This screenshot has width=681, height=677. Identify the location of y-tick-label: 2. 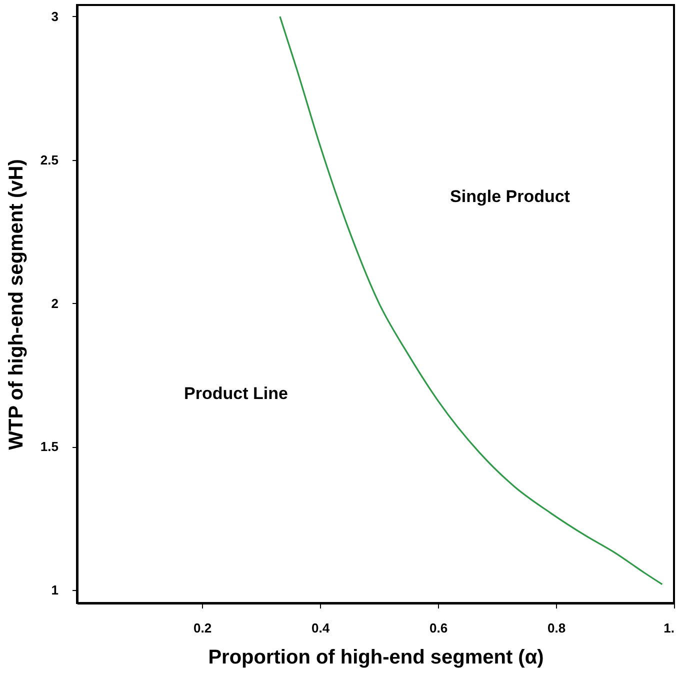
(54, 303).